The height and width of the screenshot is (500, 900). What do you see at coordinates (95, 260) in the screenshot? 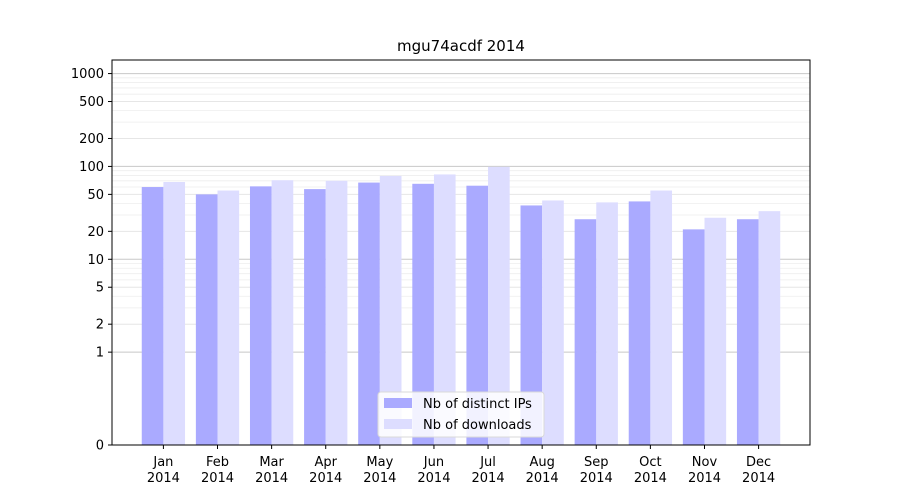
I see `y-tick-label: 10` at bounding box center [95, 260].